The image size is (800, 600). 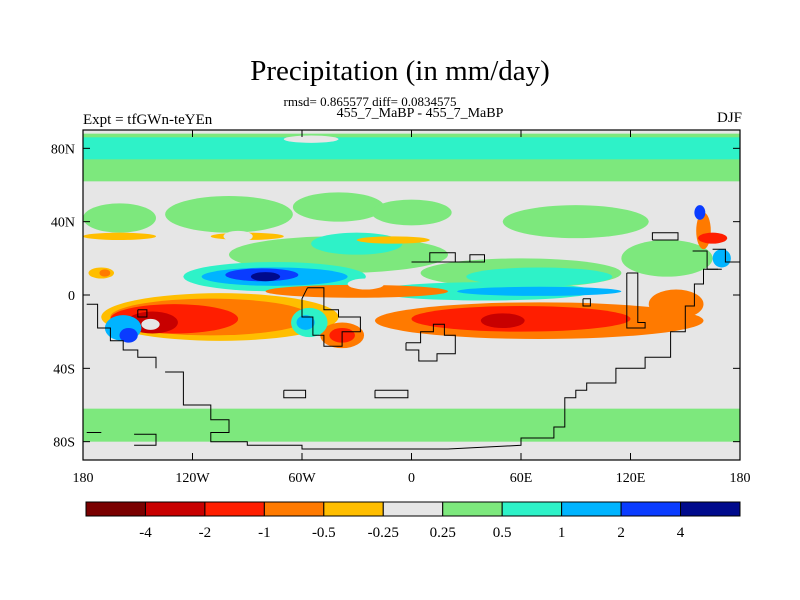 I want to click on chart-title: Precipitation (in mm/day), so click(x=400, y=71).